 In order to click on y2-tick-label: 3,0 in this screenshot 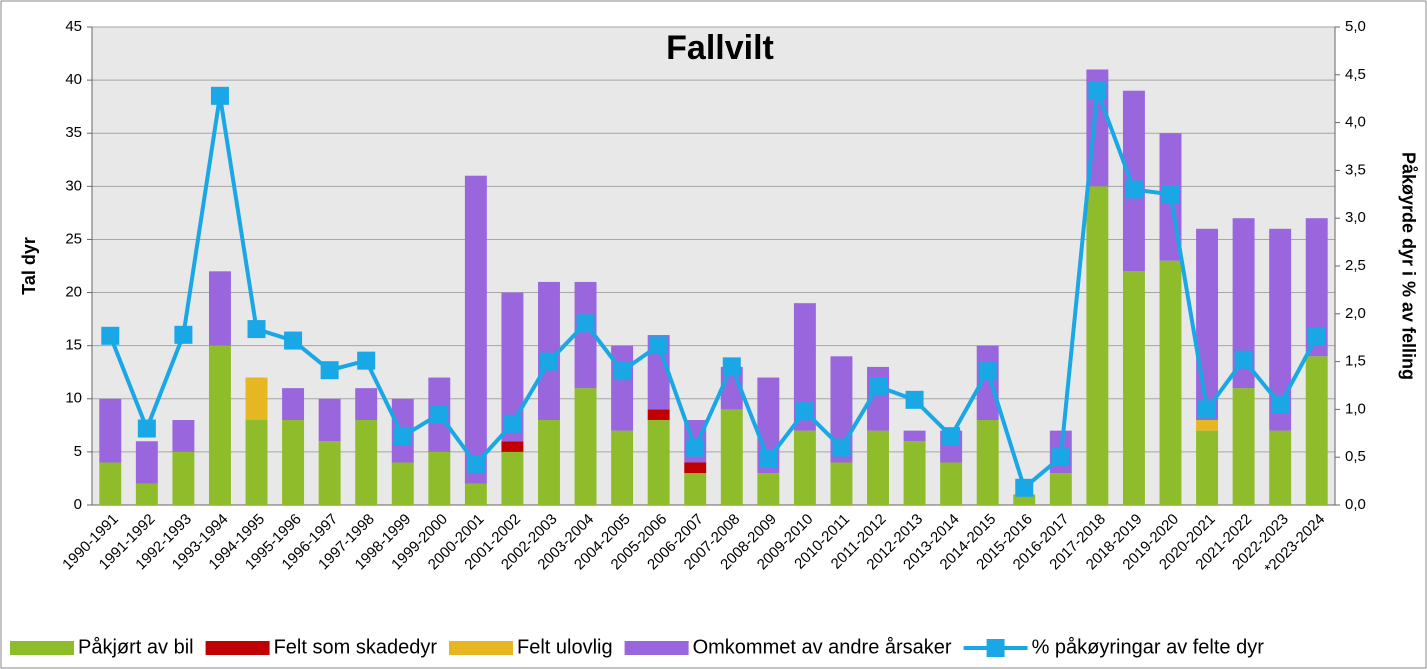, I will do `click(1355, 217)`.